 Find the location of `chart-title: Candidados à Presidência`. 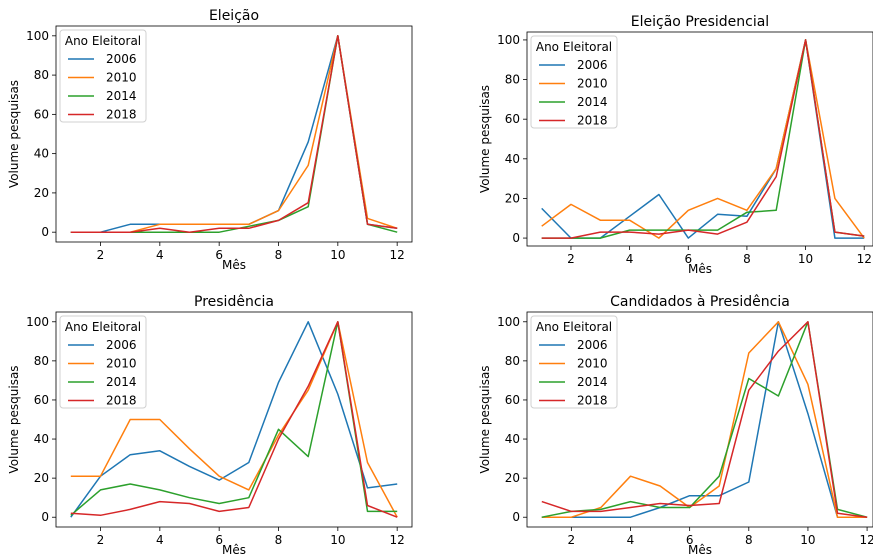

chart-title: Candidados à Presidência is located at coordinates (700, 302).